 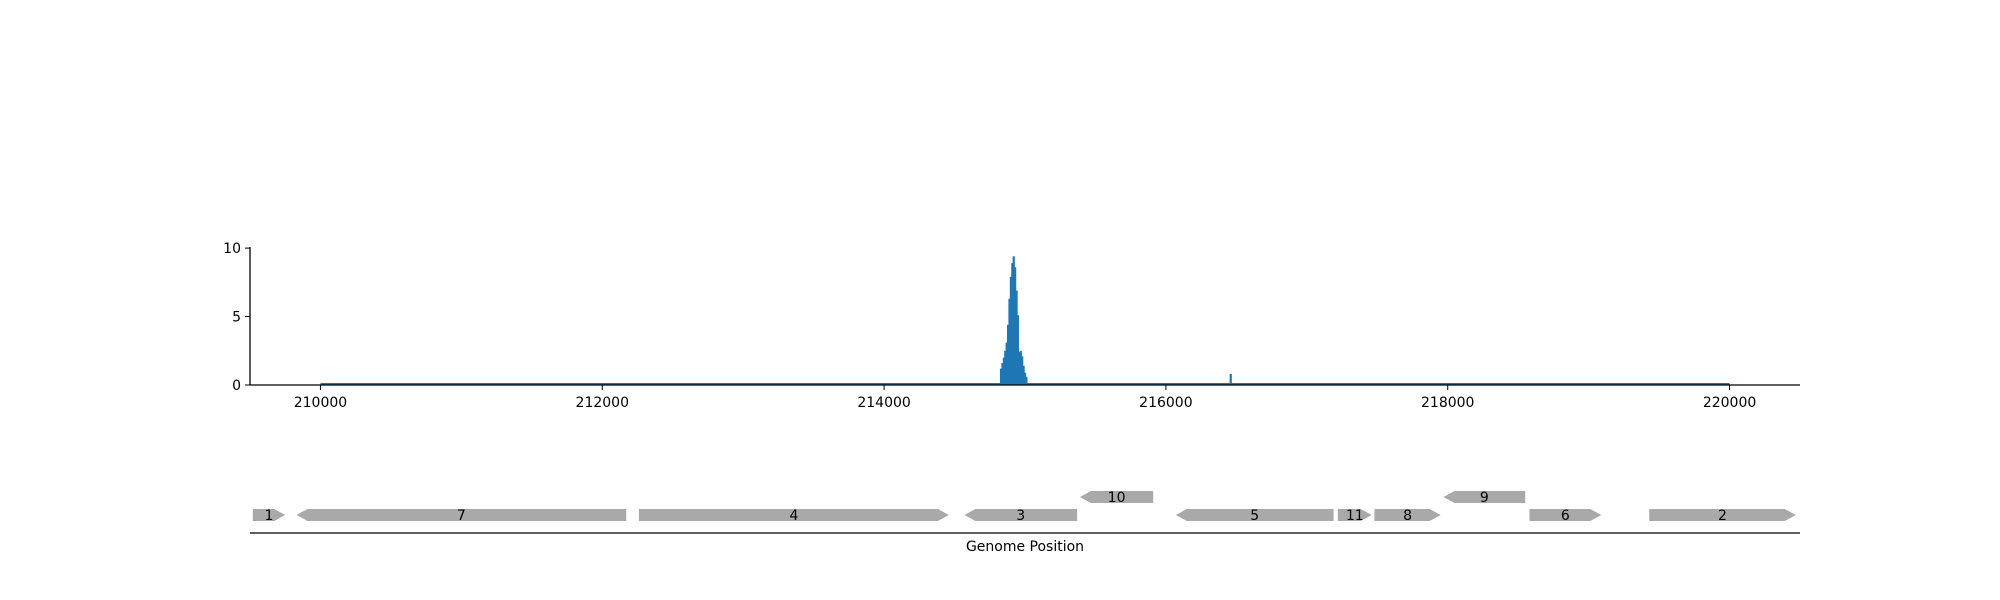 I want to click on x-tick-label: 210000, so click(x=320, y=403).